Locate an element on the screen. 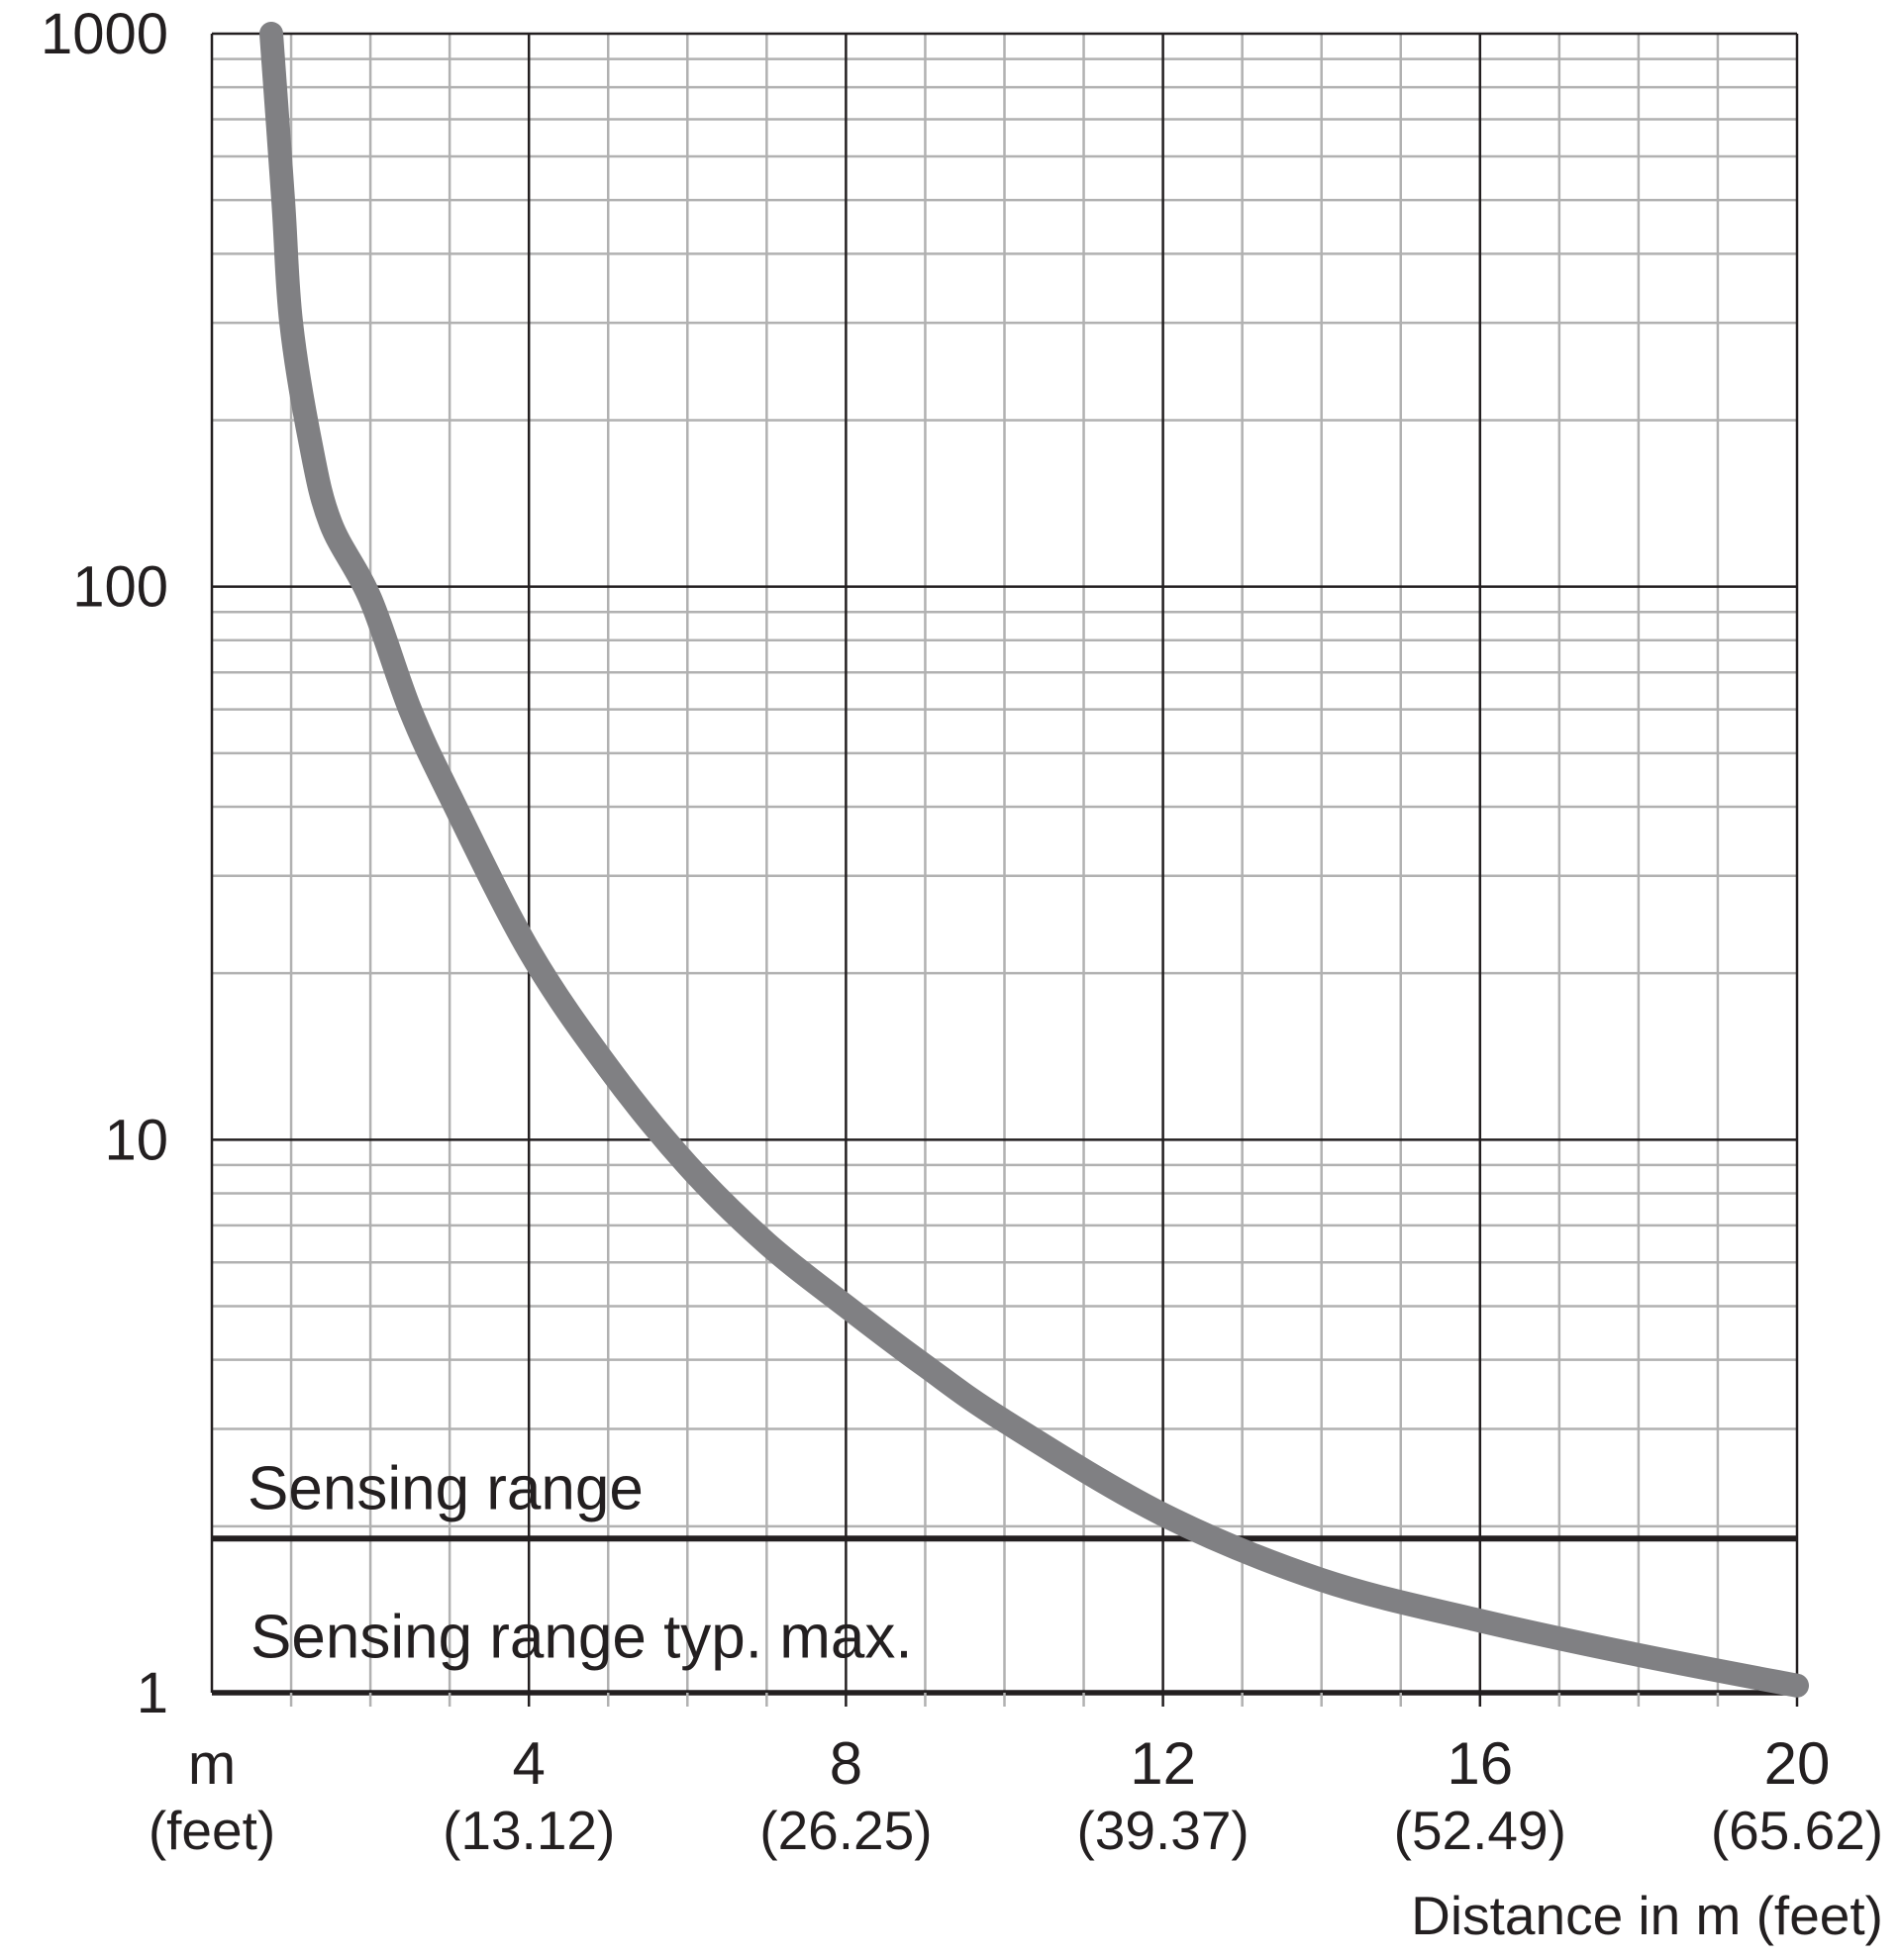 The width and height of the screenshot is (1901, 1960). x-tick-label: 20 is located at coordinates (1797, 1763).